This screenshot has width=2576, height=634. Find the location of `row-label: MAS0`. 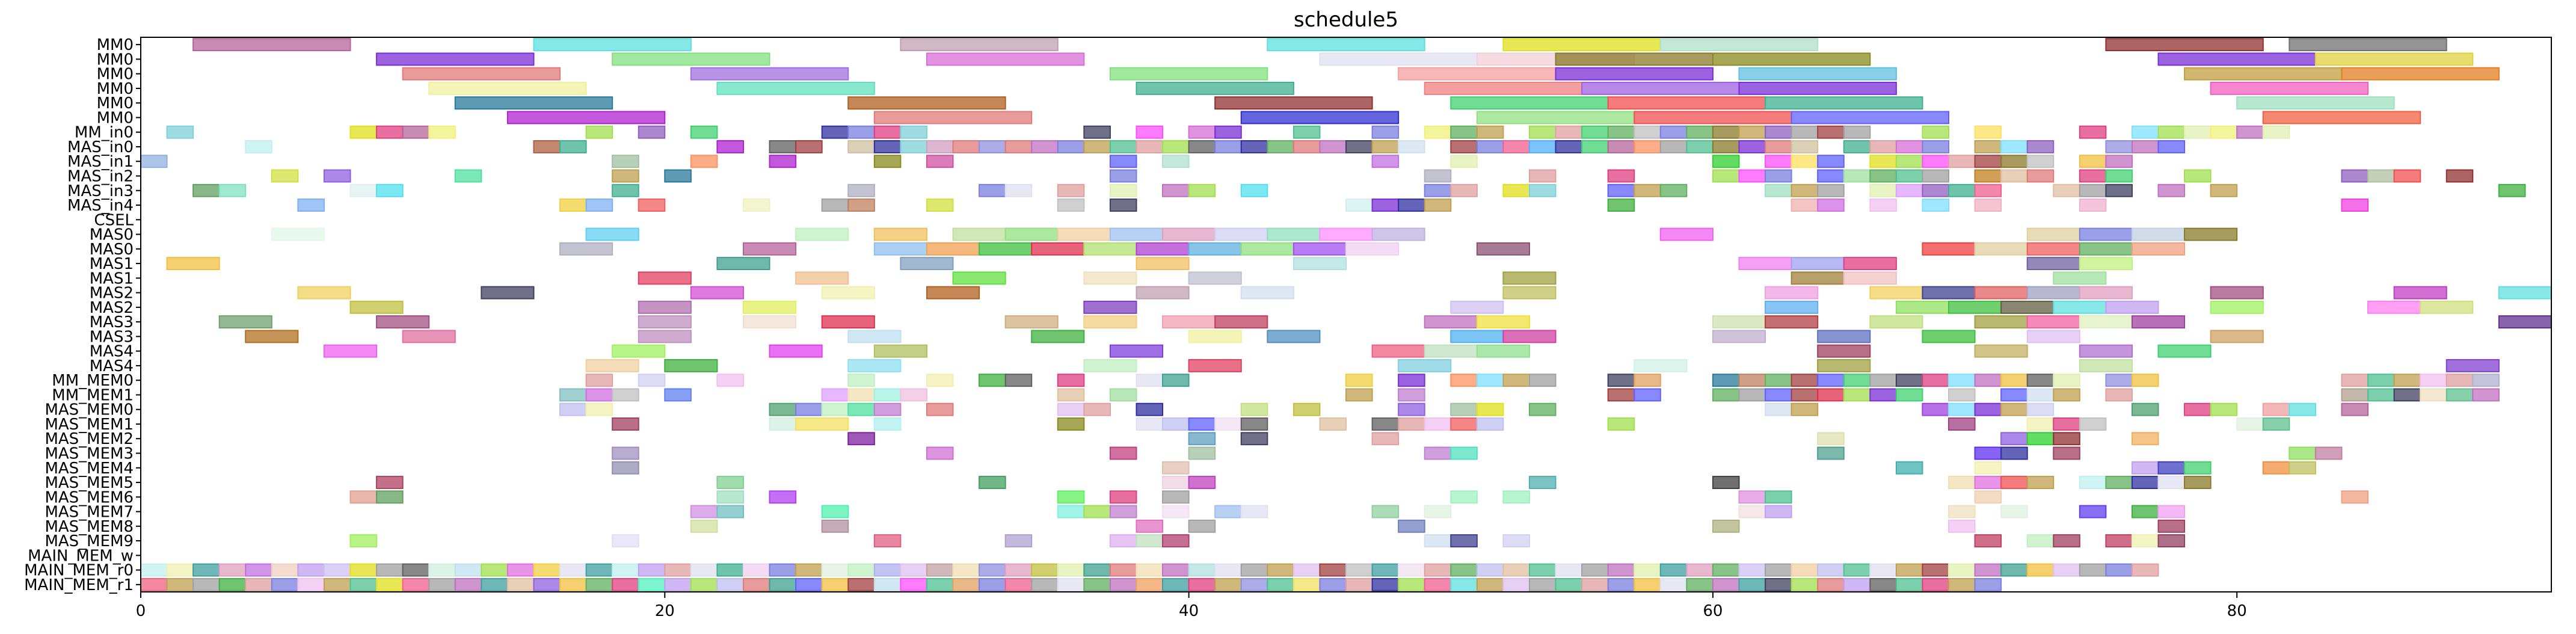

row-label: MAS0 is located at coordinates (112, 250).